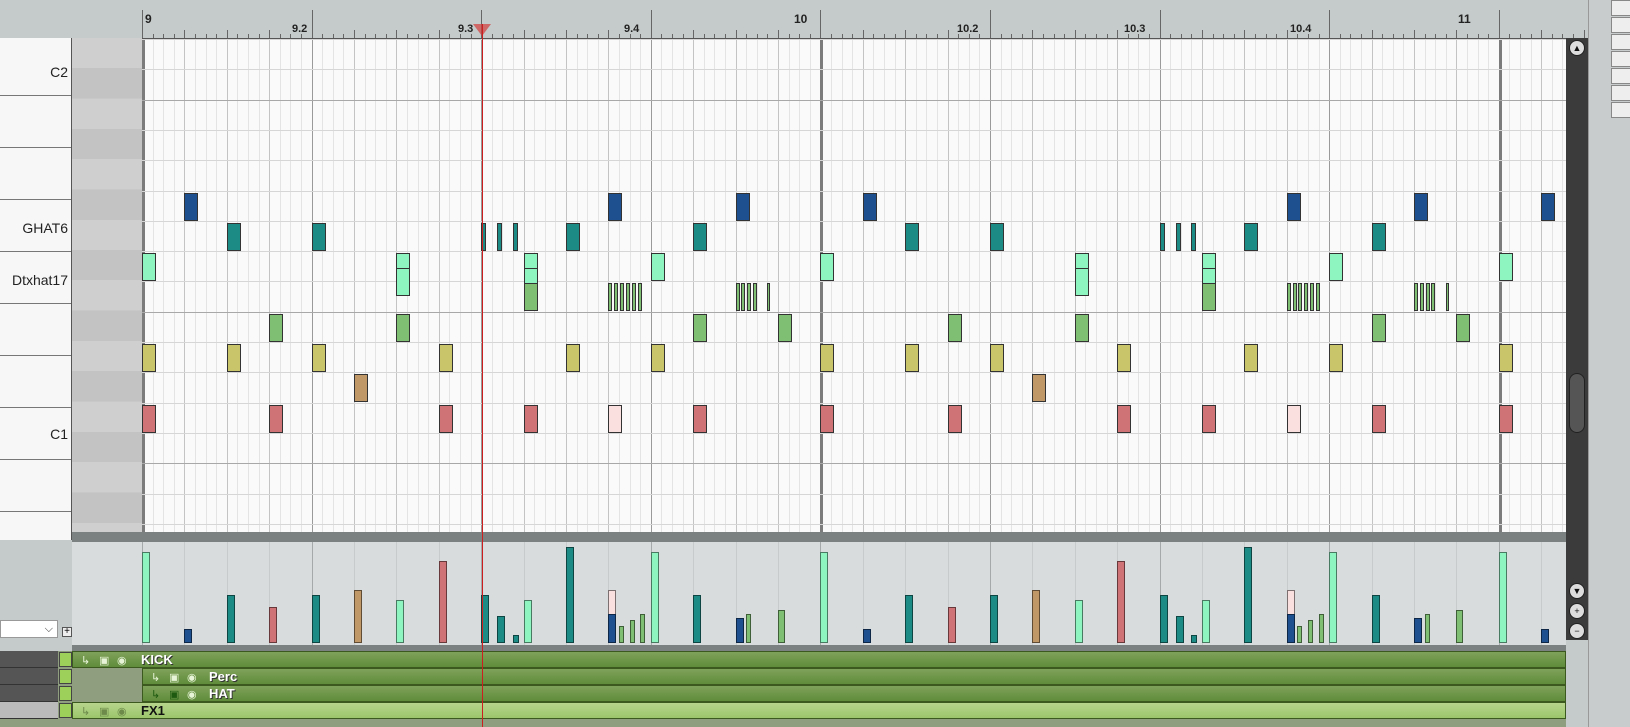  What do you see at coordinates (65, 710) in the screenshot?
I see `track-color-box` at bounding box center [65, 710].